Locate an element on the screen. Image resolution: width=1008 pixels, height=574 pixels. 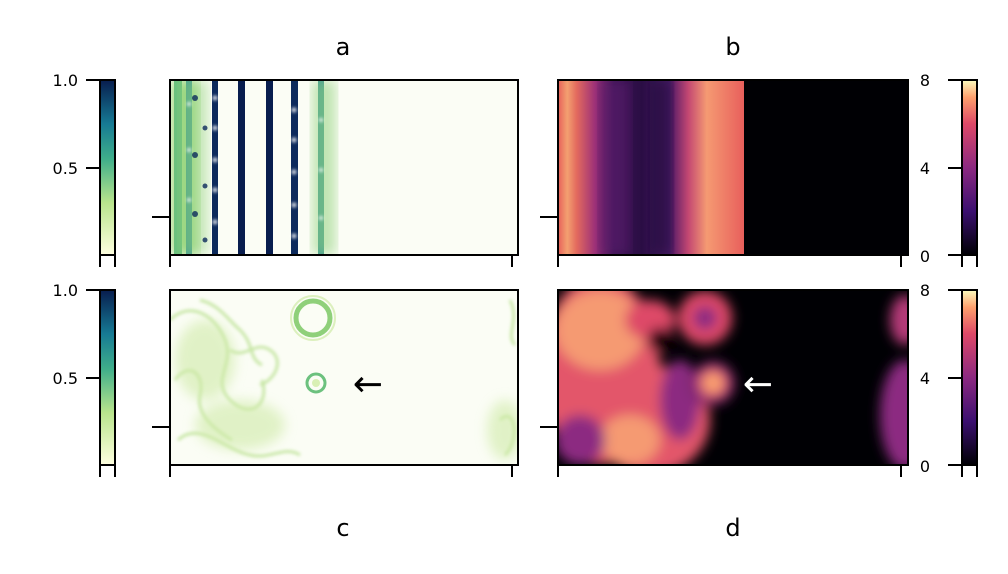
cbar-d-tick-1: 8 is located at coordinates (925, 290).